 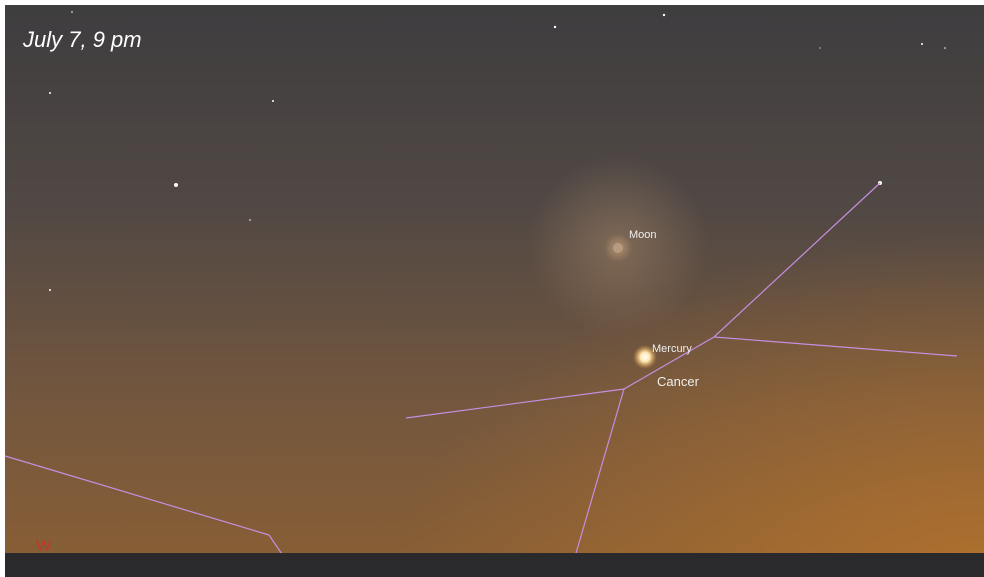 I want to click on mercury, so click(x=645, y=357).